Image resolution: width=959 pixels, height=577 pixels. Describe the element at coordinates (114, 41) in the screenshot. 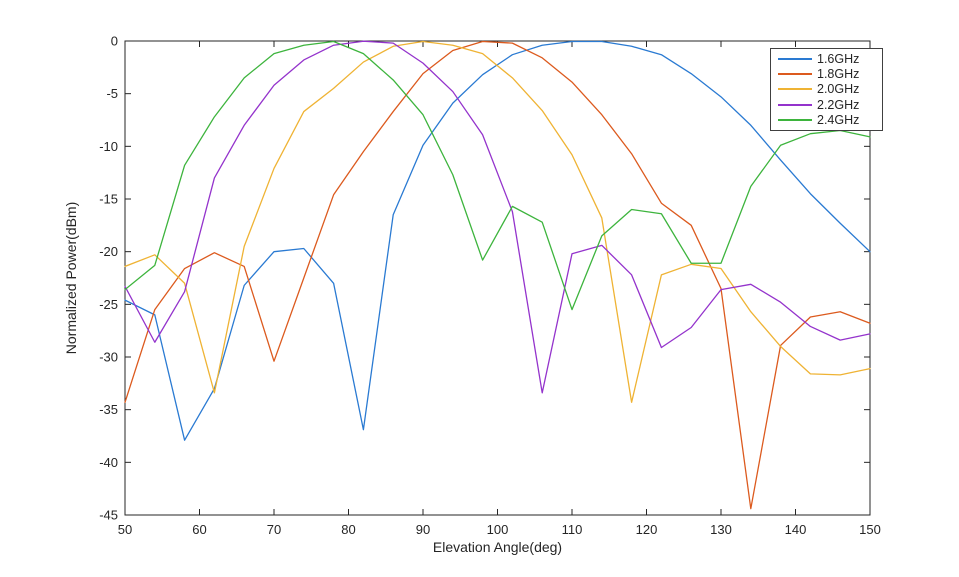

I see `y-tick-label: 0` at that location.